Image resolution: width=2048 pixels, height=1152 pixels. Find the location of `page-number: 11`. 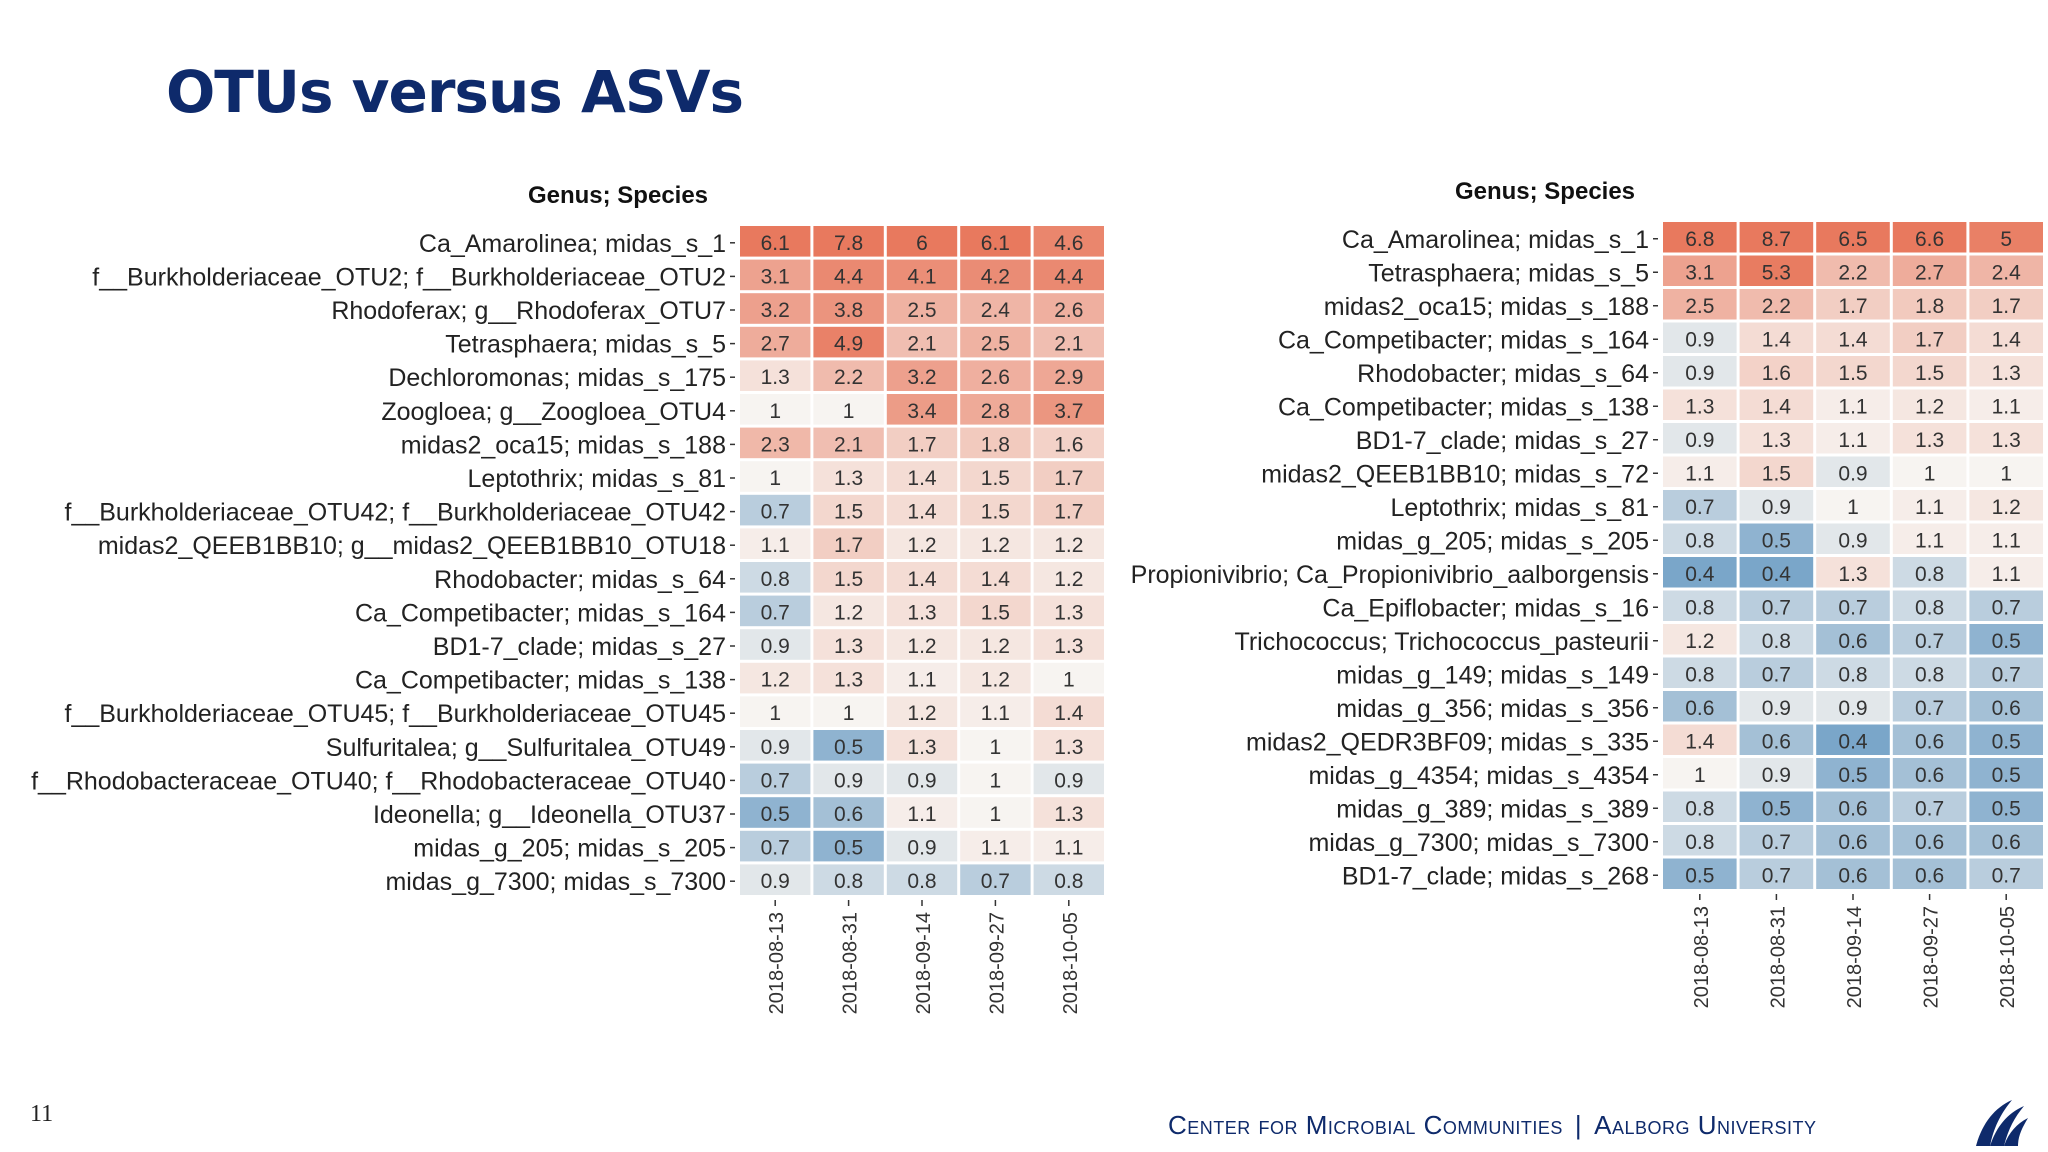

page-number: 11 is located at coordinates (42, 1114).